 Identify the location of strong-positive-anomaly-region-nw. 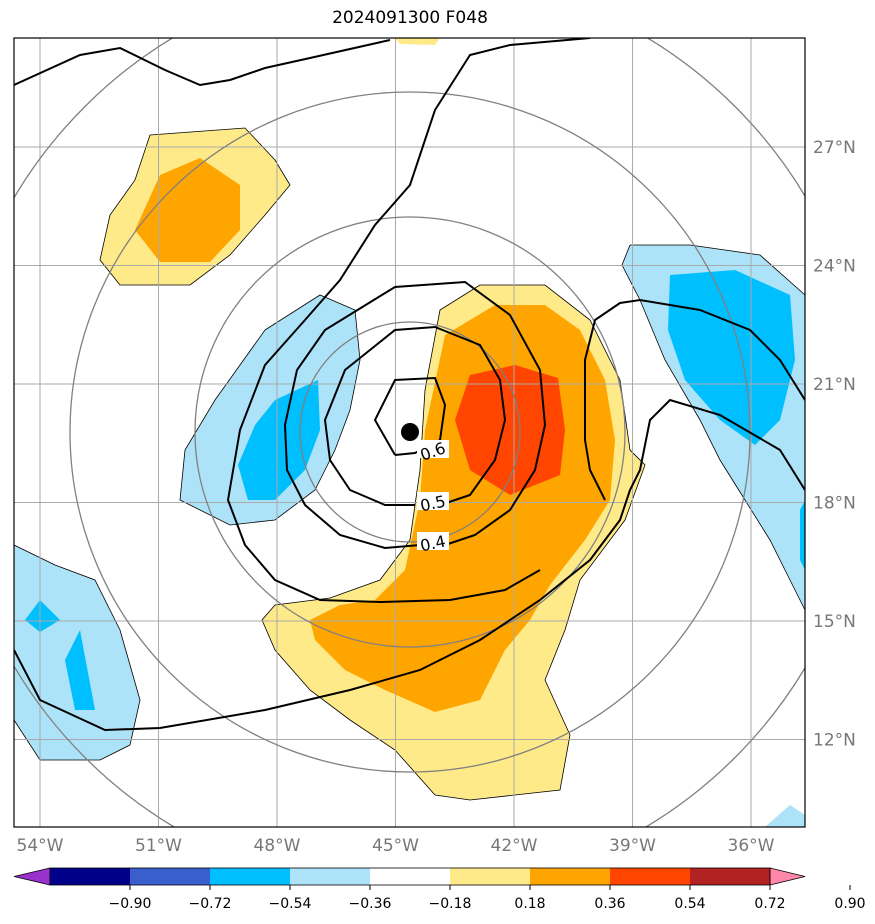
(187, 210).